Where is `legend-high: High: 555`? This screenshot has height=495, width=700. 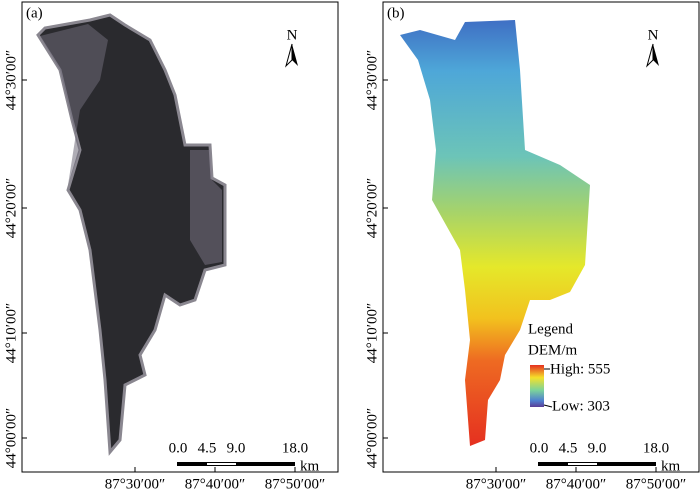
legend-high: High: 555 is located at coordinates (580, 369).